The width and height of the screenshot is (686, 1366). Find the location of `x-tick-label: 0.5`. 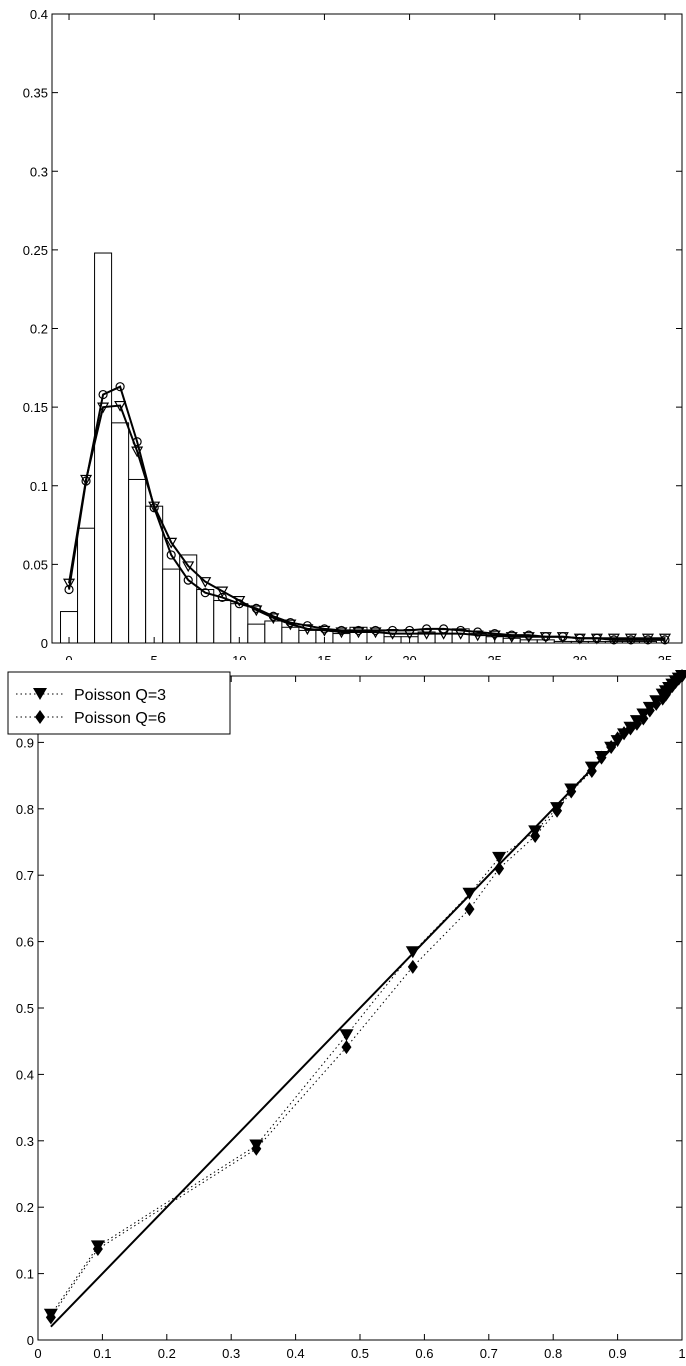

x-tick-label: 0.5 is located at coordinates (360, 1353).